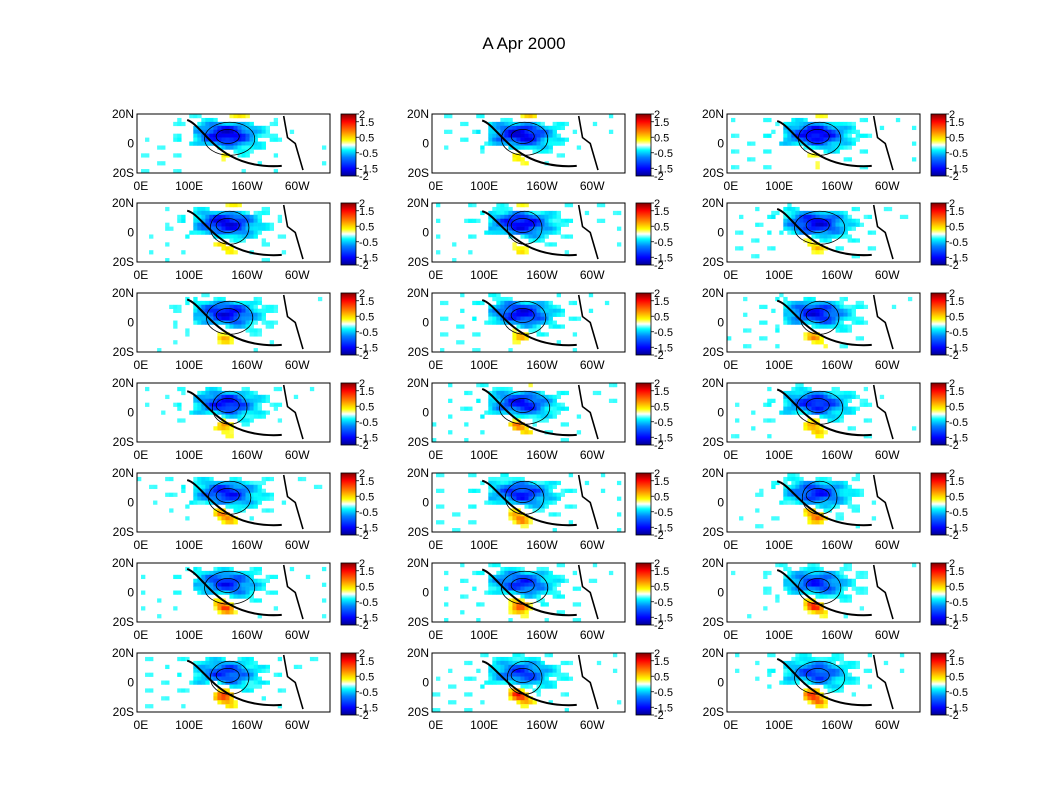 Image resolution: width=1050 pixels, height=800 pixels. I want to click on colorbar-tick-label: -1.5, so click(368, 618).